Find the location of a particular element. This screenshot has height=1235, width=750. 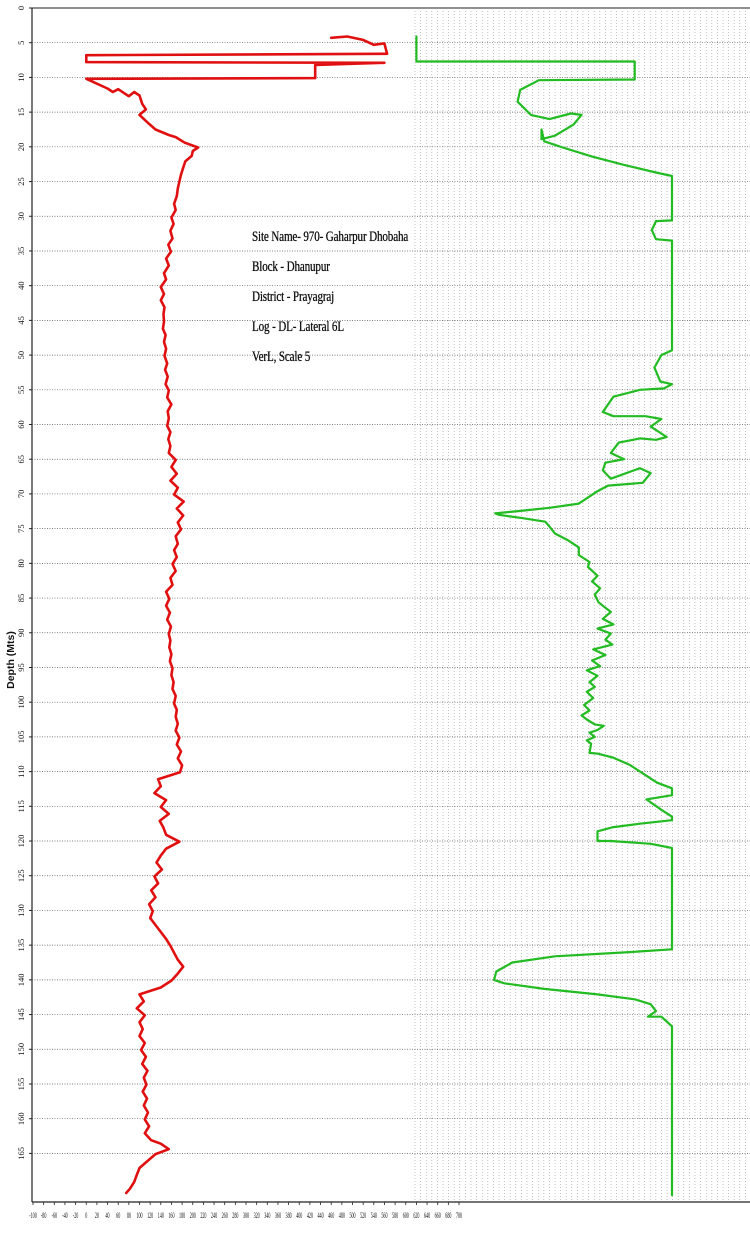

x-tick-label: 420 is located at coordinates (310, 1216).